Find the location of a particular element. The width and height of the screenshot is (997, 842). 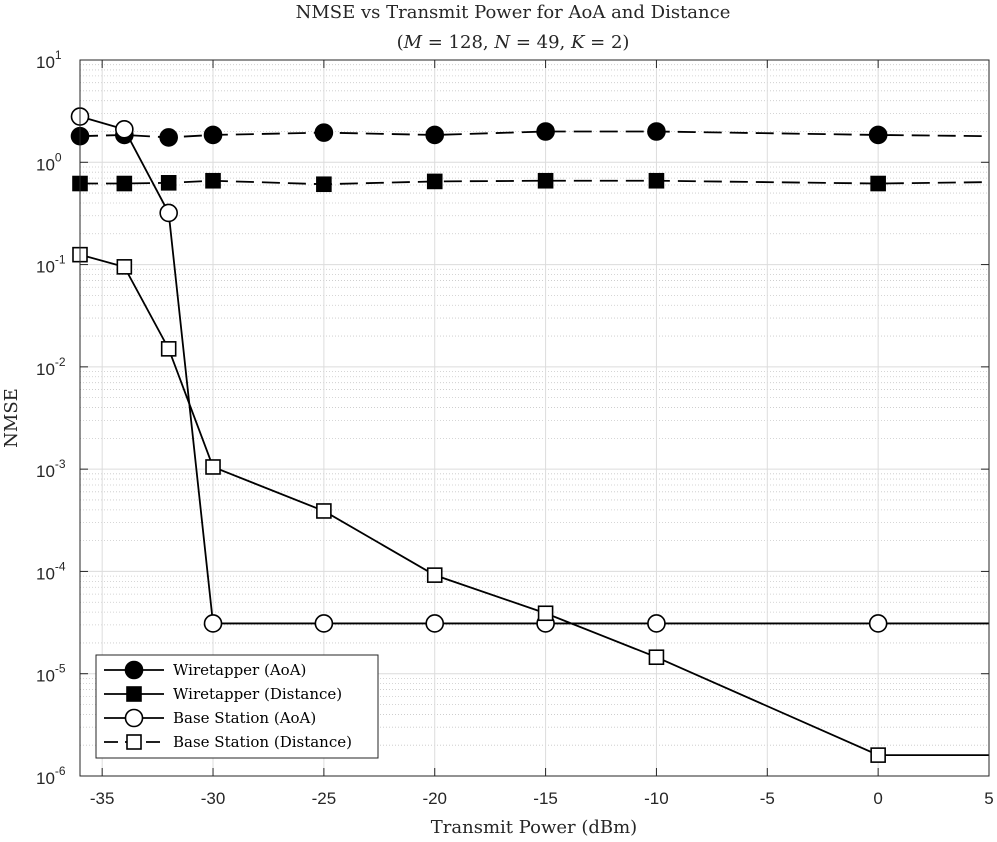

subtitle-part: N is located at coordinates (502, 42).